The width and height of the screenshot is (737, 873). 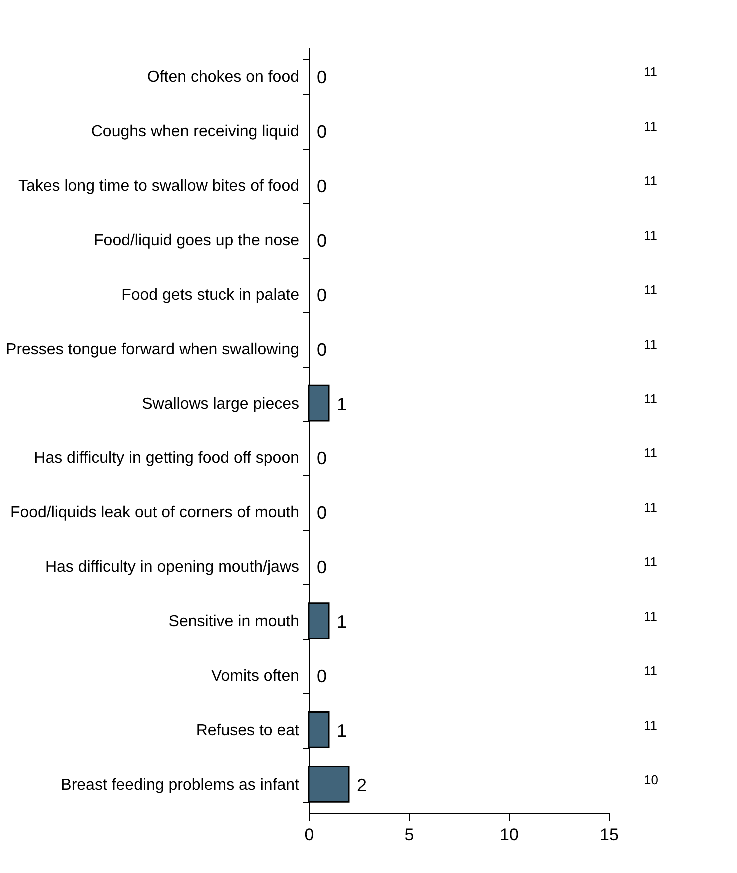 What do you see at coordinates (211, 295) in the screenshot?
I see `y-tick-label: Food gets stuck in palate` at bounding box center [211, 295].